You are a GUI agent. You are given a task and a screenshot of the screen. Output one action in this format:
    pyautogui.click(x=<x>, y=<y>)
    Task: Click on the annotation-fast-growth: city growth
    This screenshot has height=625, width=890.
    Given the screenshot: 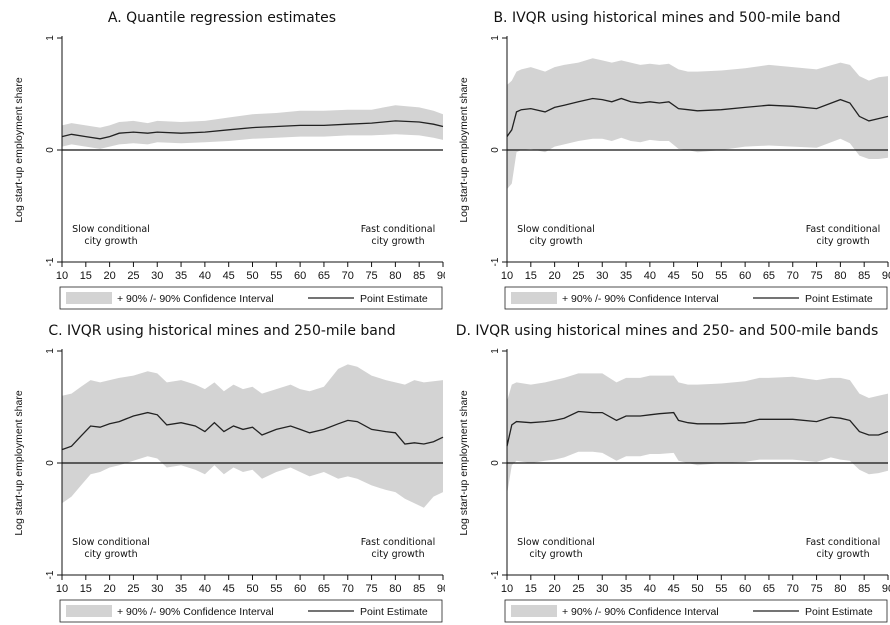 What is the action you would take?
    pyautogui.click(x=397, y=241)
    